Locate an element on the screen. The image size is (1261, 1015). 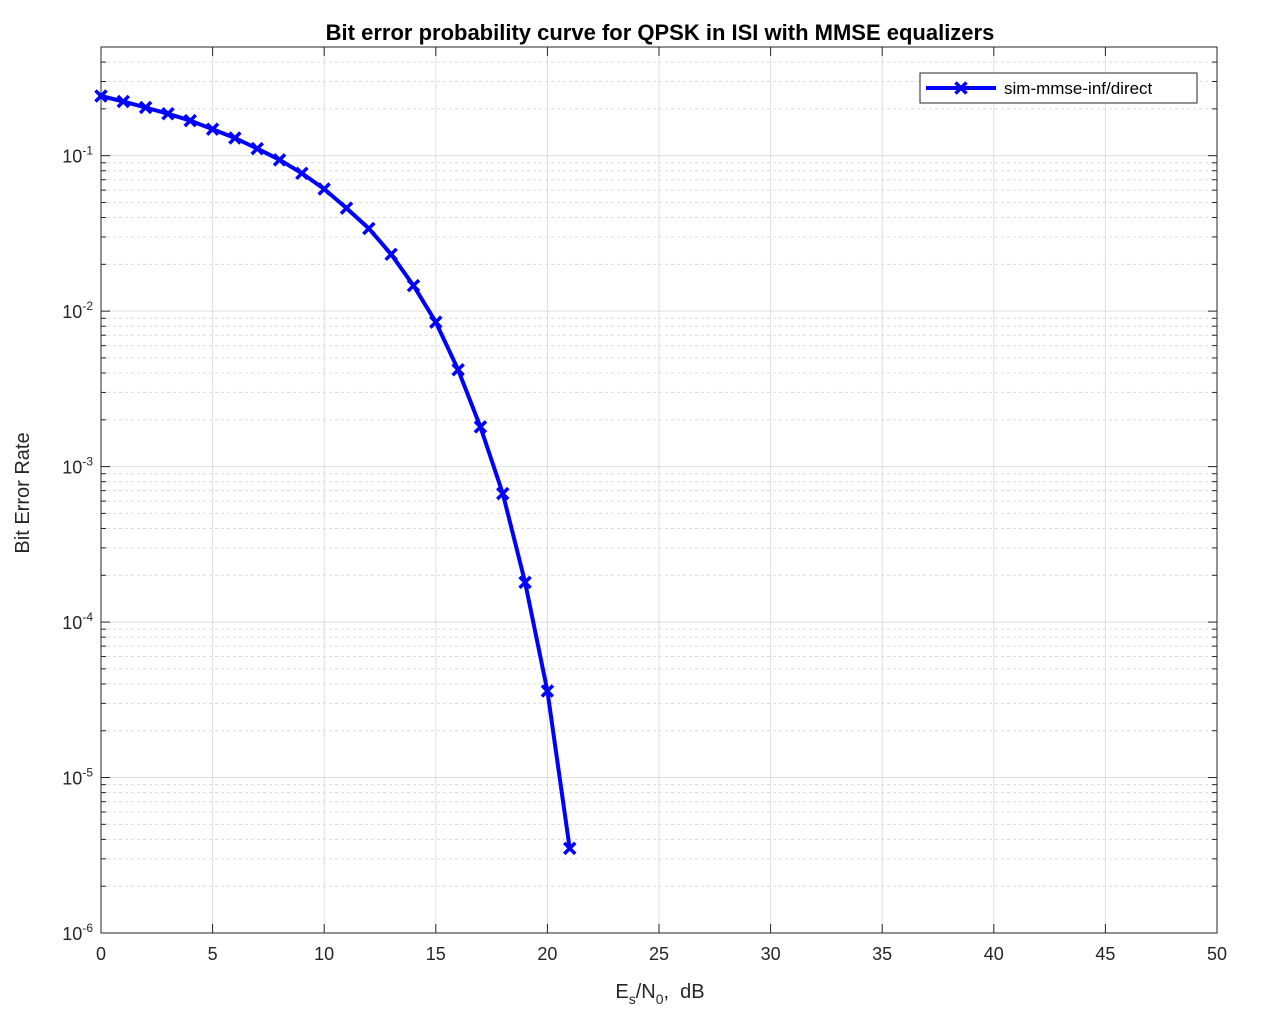
x-tick-labels: 0 5 10 15 20 25 30 35 40 45 50 is located at coordinates (661, 954).